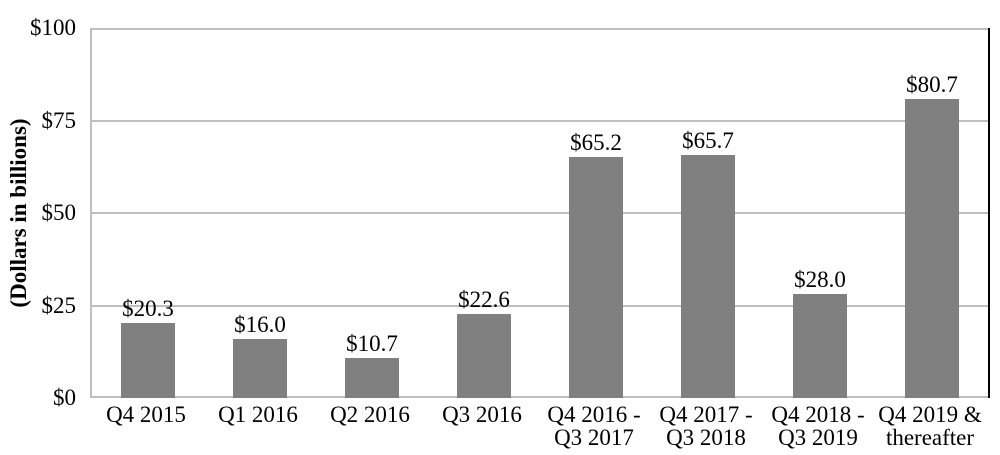  What do you see at coordinates (148, 308) in the screenshot?
I see `bar-value-label: $20.3` at bounding box center [148, 308].